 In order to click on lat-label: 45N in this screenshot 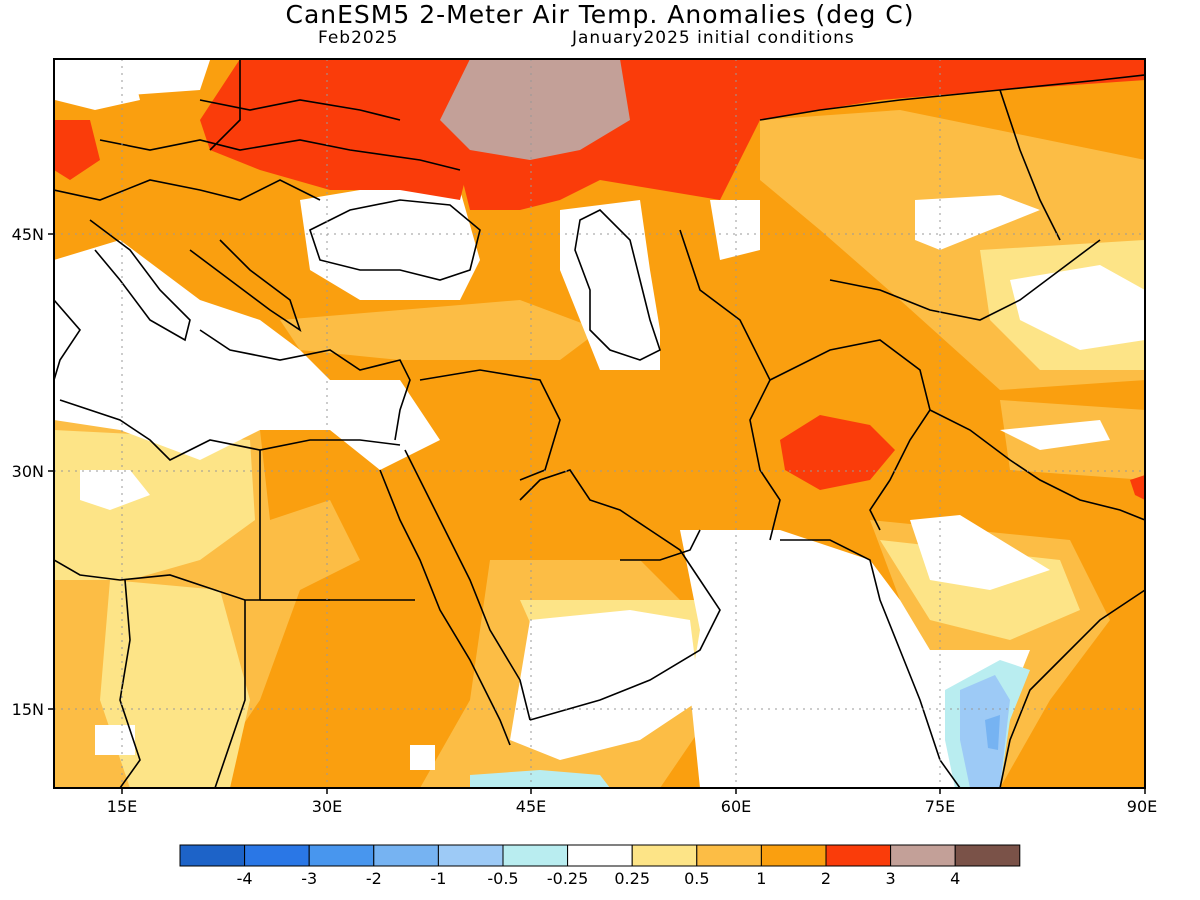, I will do `click(28, 234)`.